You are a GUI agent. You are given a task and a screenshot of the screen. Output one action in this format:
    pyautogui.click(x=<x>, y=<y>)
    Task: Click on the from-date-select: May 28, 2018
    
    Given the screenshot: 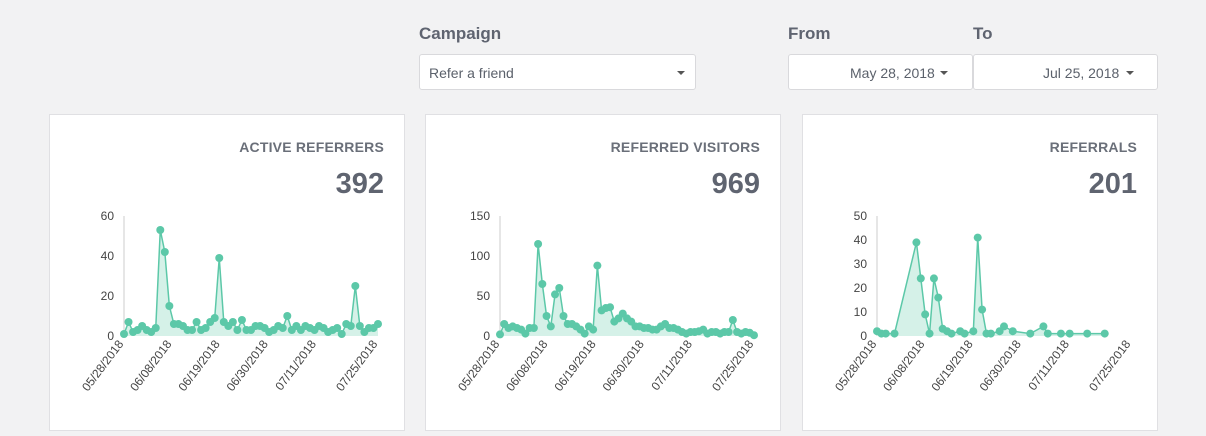 What is the action you would take?
    pyautogui.click(x=880, y=72)
    